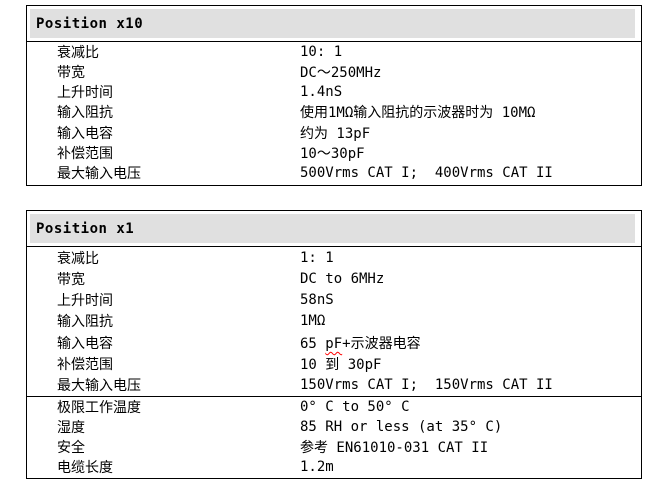  What do you see at coordinates (90, 23) in the screenshot?
I see `section-title: Position x10` at bounding box center [90, 23].